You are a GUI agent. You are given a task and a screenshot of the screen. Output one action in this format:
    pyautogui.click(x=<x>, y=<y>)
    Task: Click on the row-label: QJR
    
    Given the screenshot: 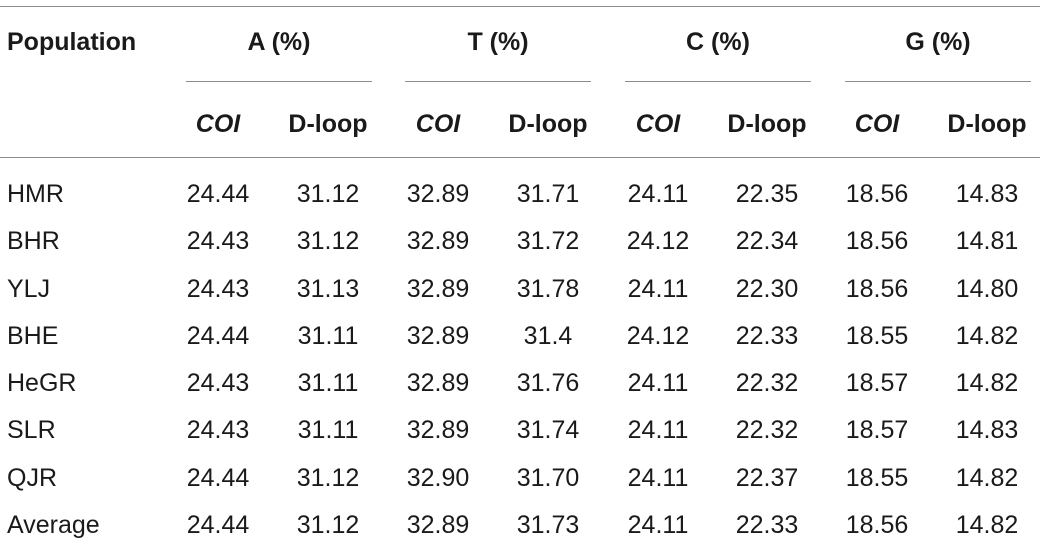 What is the action you would take?
    pyautogui.click(x=32, y=478)
    